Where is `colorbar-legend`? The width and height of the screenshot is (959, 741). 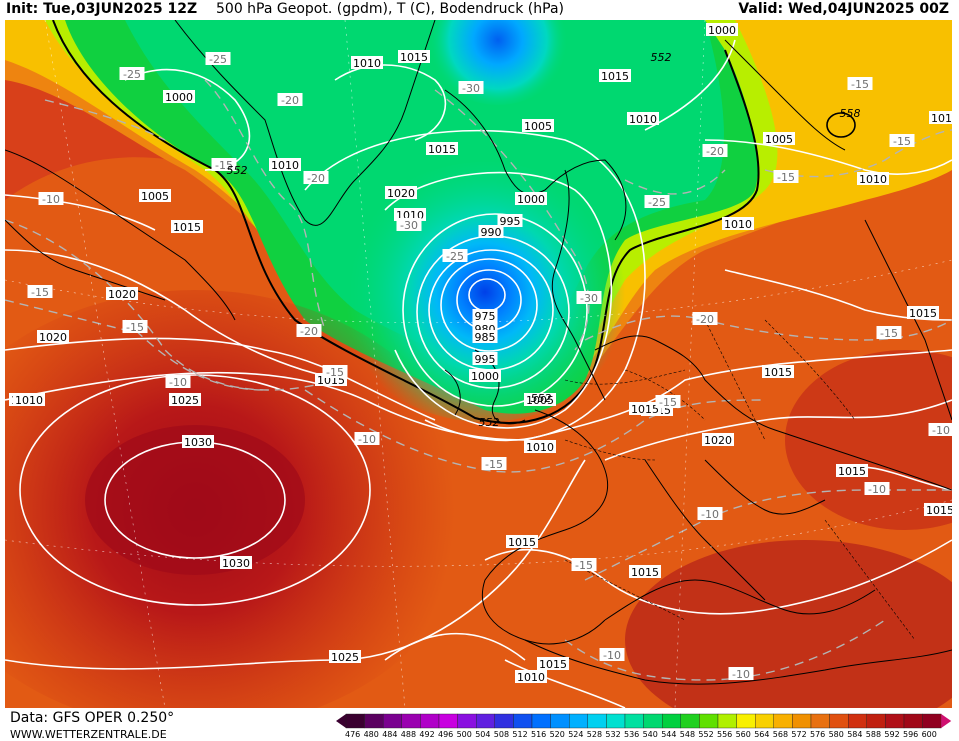
colorbar-legend is located at coordinates (644, 721).